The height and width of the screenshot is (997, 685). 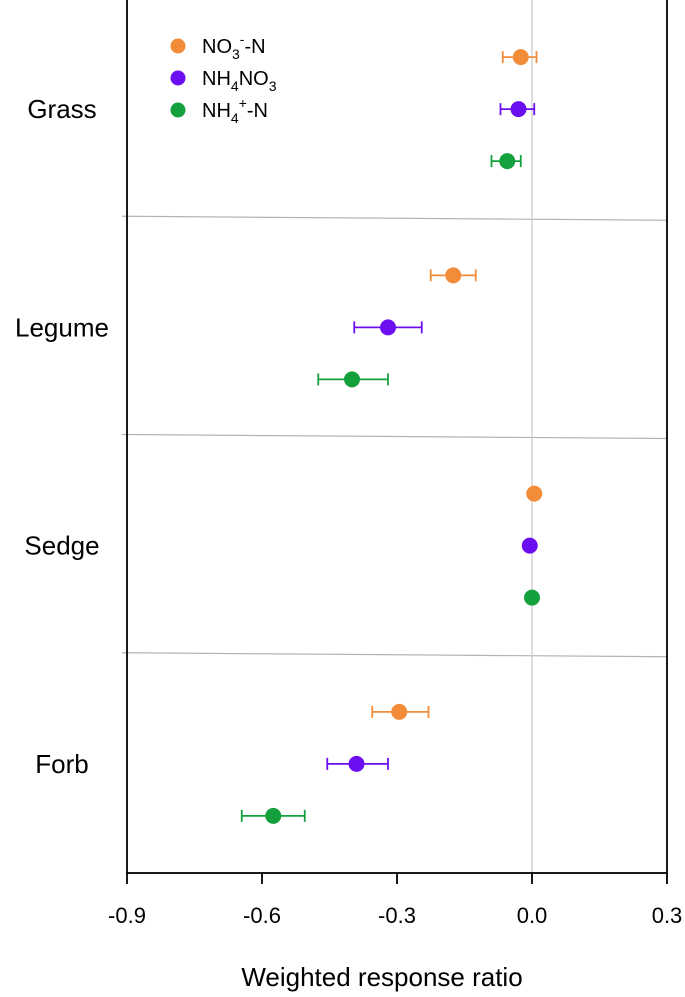 I want to click on legend-item-2: NH4+-N, so click(x=219, y=110).